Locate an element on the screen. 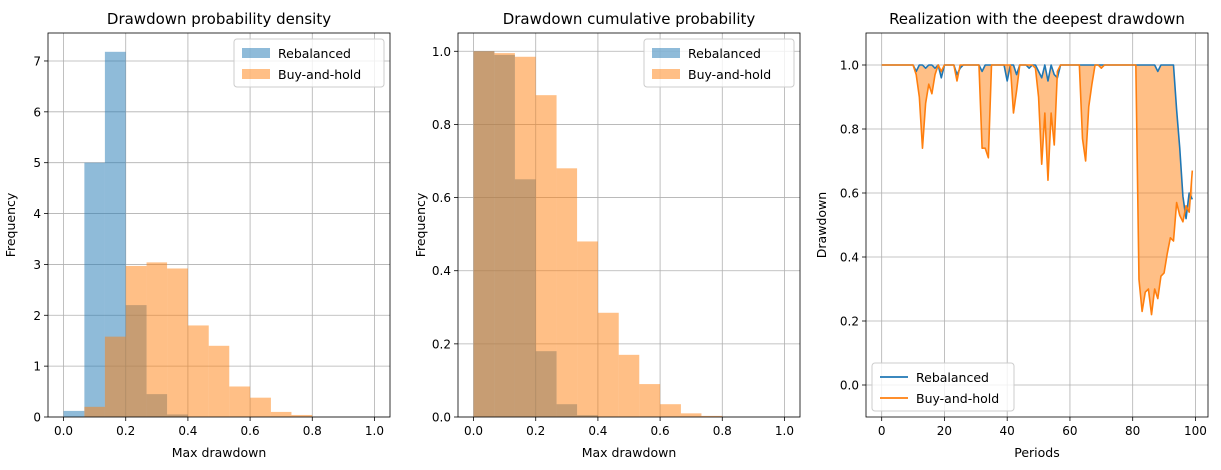 This screenshot has width=1221, height=470. line-buy-and-hold is located at coordinates (1037, 190).